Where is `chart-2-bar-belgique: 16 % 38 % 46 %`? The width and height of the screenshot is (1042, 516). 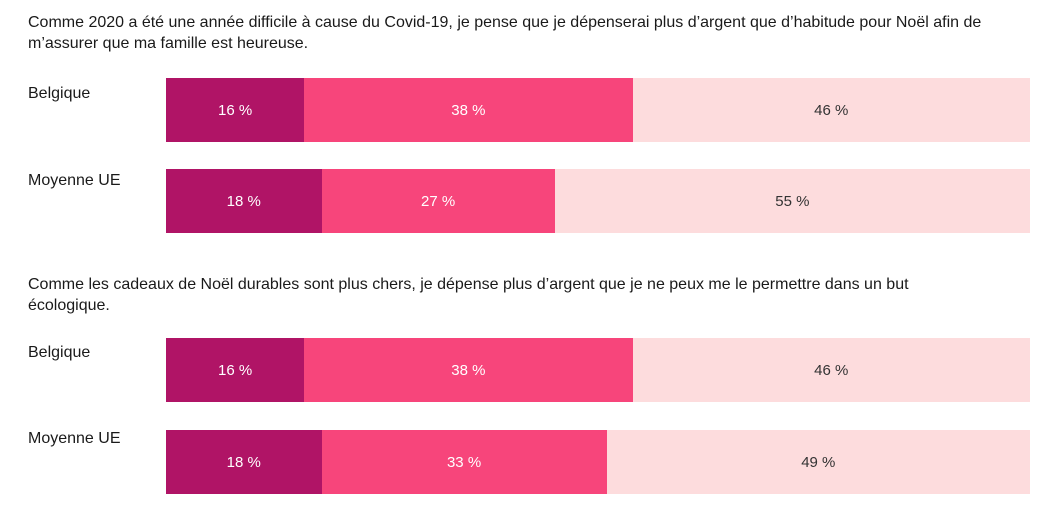 chart-2-bar-belgique: 16 % 38 % 46 % is located at coordinates (598, 370).